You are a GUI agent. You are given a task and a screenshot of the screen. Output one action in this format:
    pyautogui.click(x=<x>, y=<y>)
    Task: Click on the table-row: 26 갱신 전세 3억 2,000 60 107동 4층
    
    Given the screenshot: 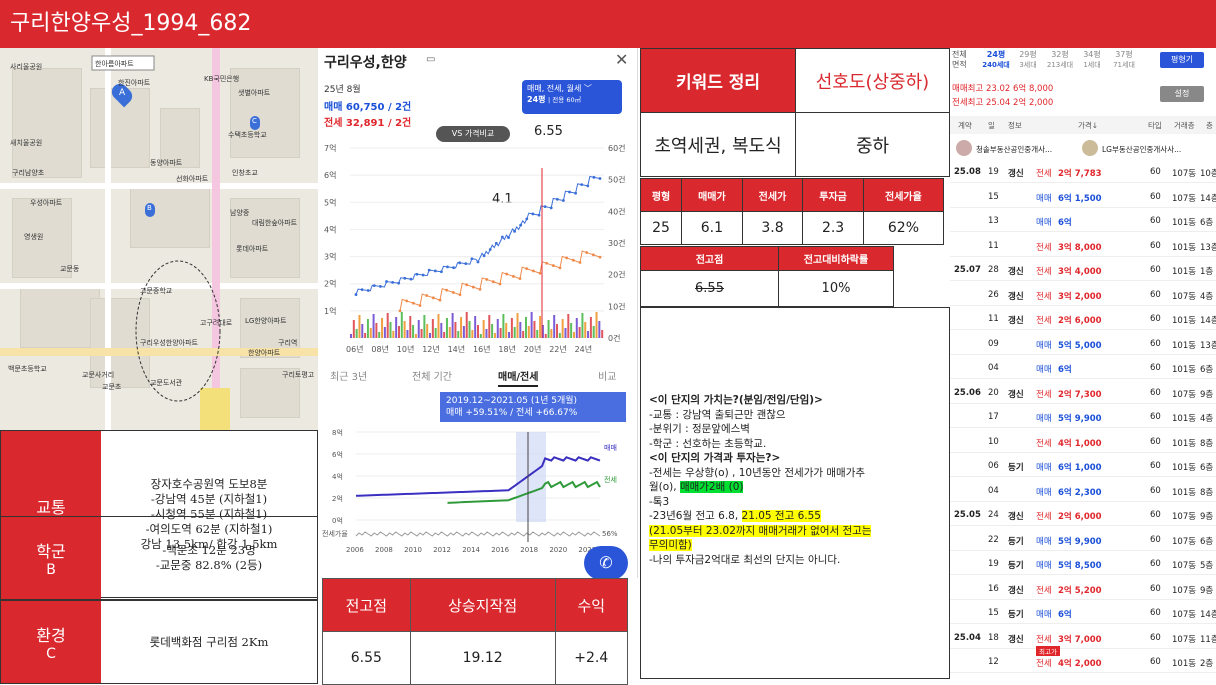 What is the action you would take?
    pyautogui.click(x=1083, y=295)
    